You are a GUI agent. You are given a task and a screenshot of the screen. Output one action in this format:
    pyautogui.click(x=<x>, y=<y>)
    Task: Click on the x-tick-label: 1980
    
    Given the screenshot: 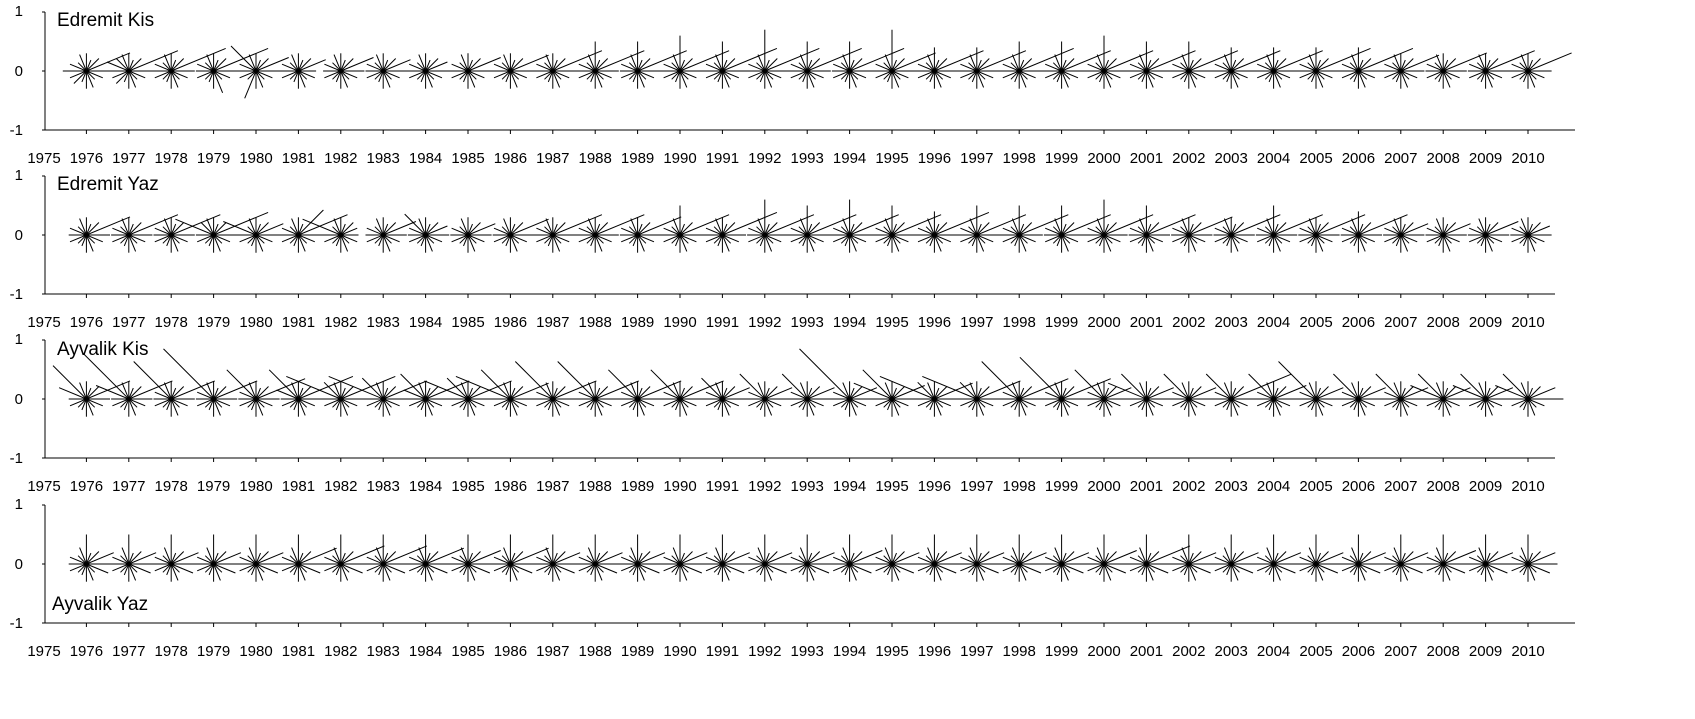 What is the action you would take?
    pyautogui.click(x=255, y=158)
    